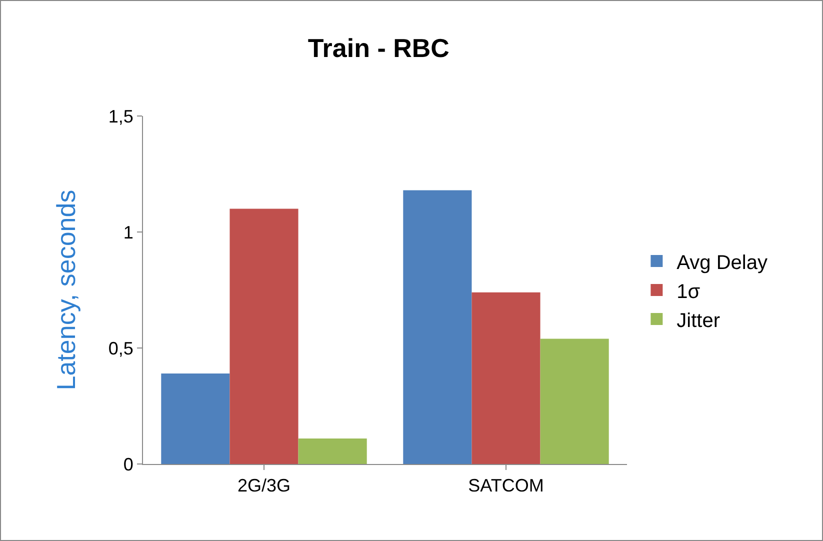 The image size is (823, 541). Describe the element at coordinates (128, 232) in the screenshot. I see `y-tick-label: 1` at that location.